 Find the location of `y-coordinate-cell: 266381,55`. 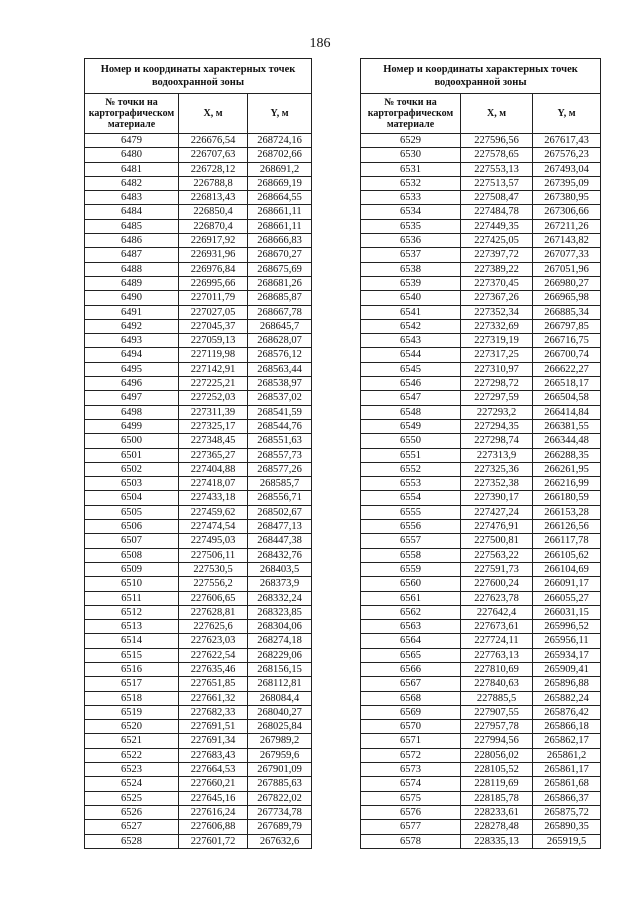

y-coordinate-cell: 266381,55 is located at coordinates (566, 426).